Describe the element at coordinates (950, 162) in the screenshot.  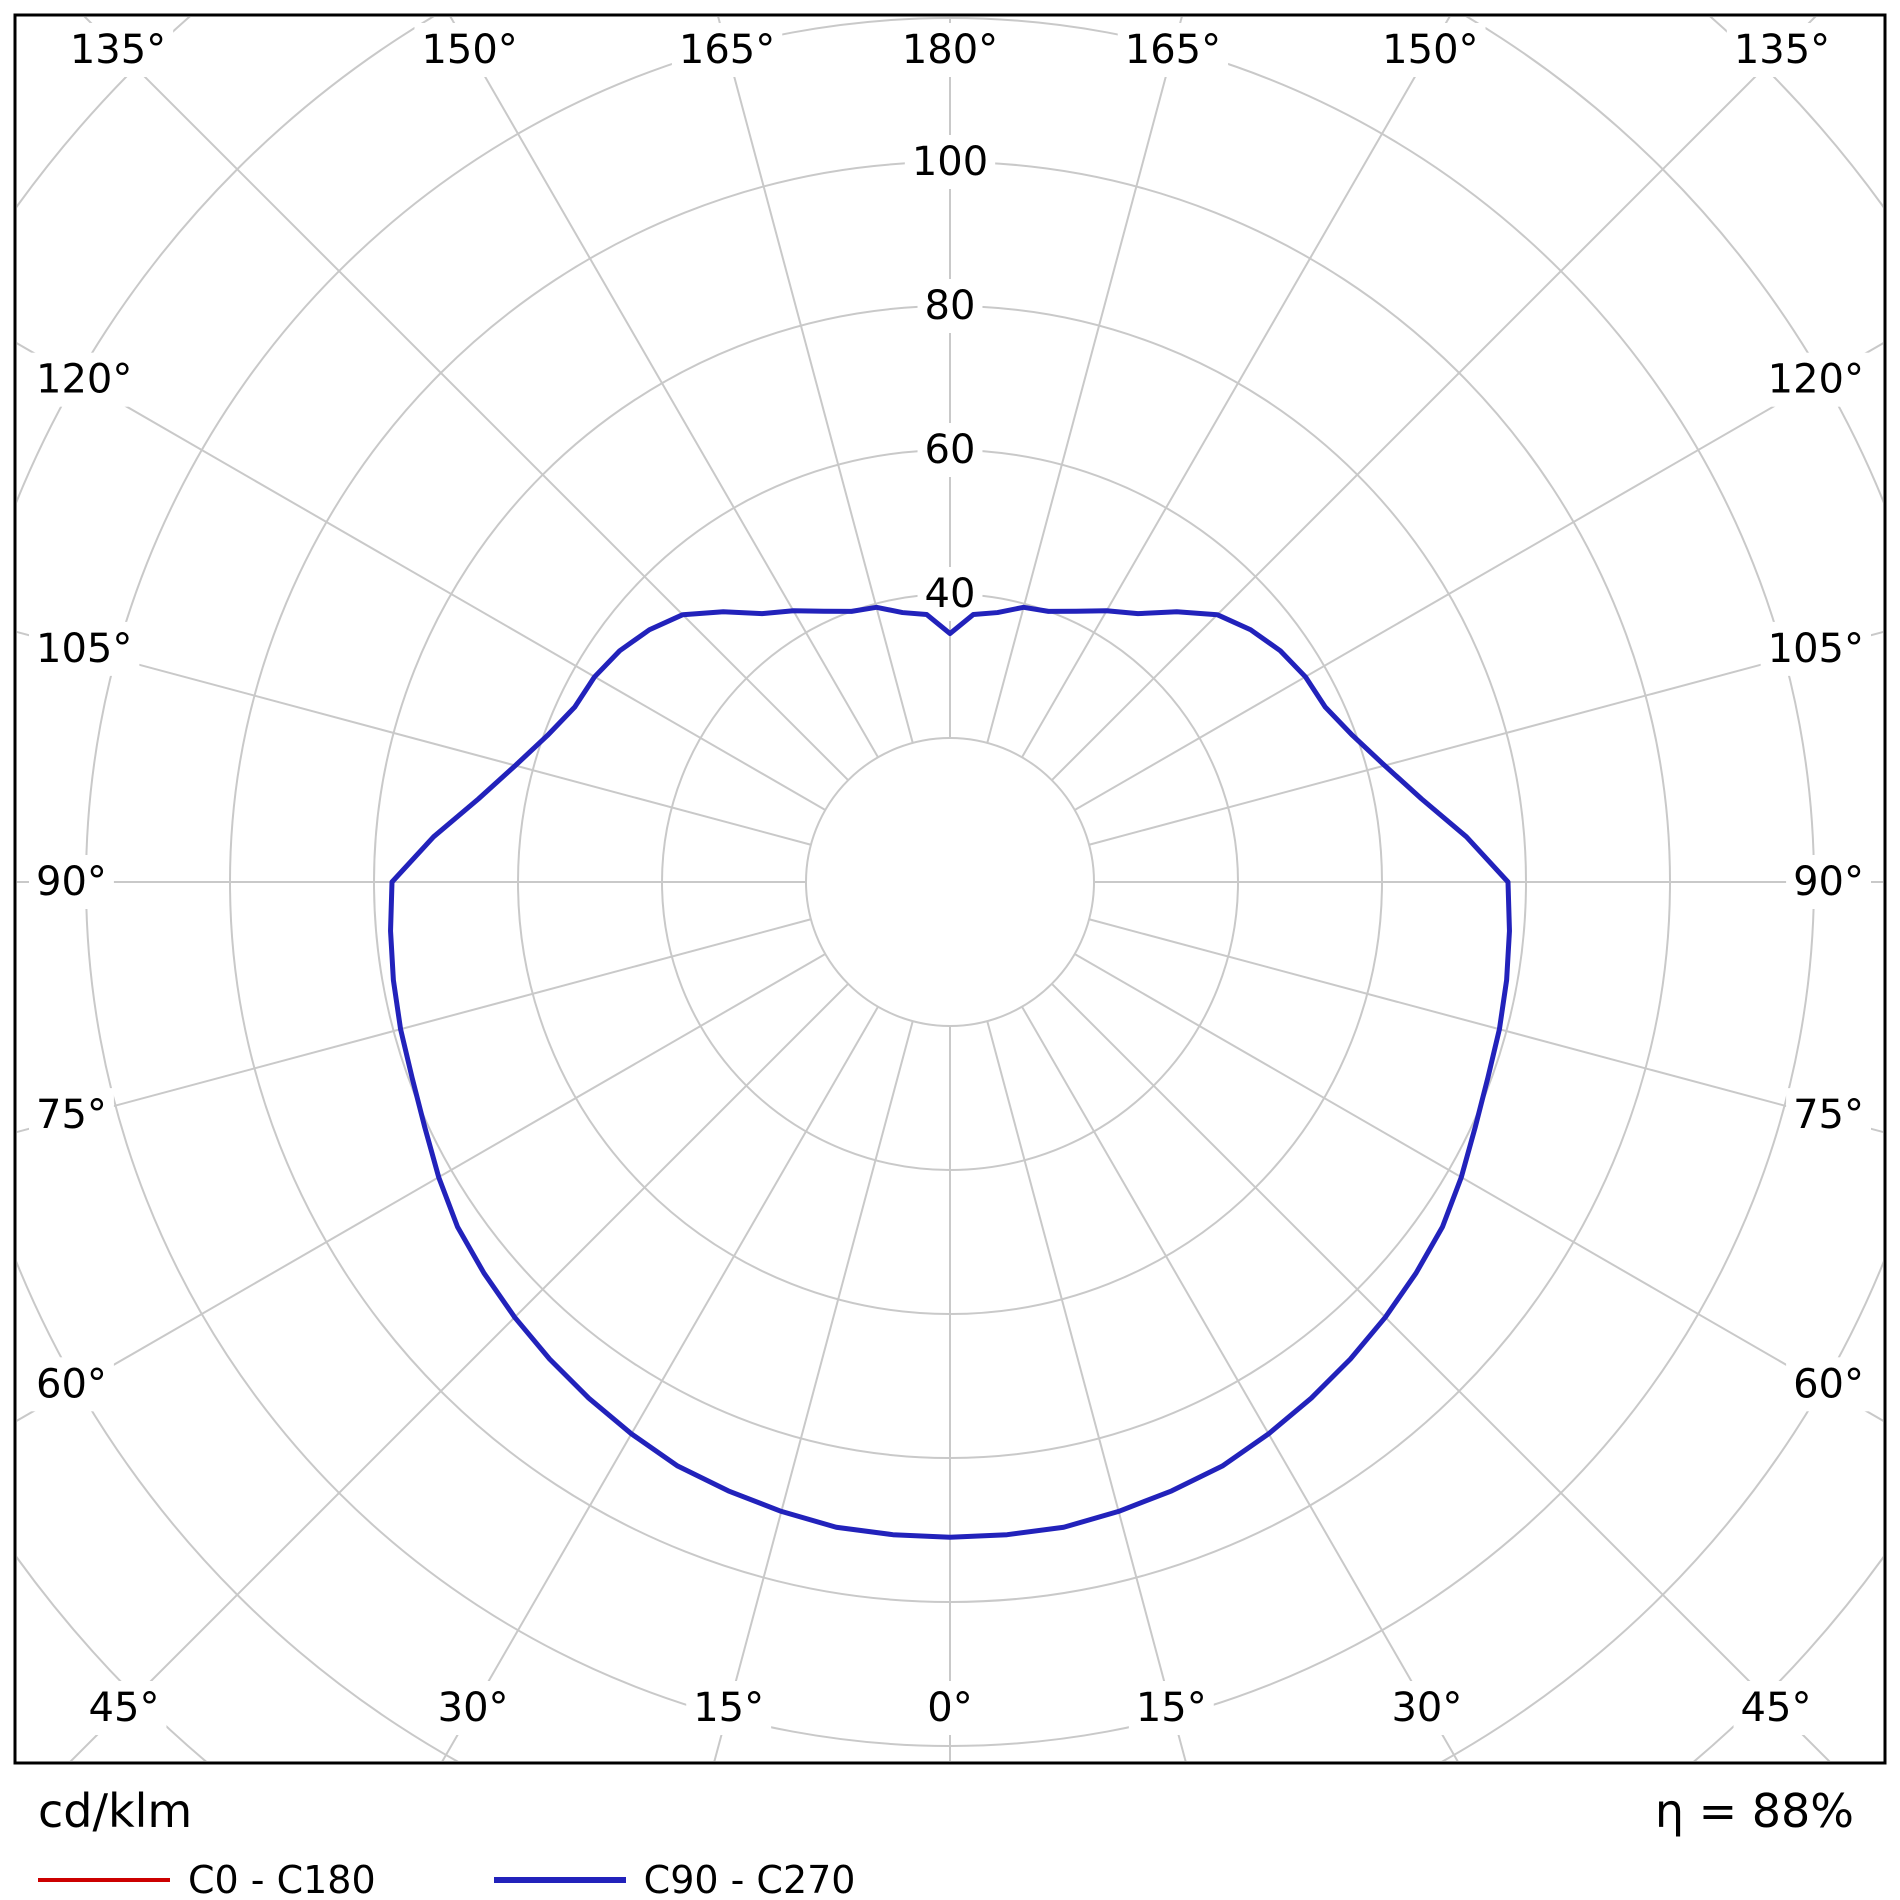
I see `radial-tick-label: 100` at that location.